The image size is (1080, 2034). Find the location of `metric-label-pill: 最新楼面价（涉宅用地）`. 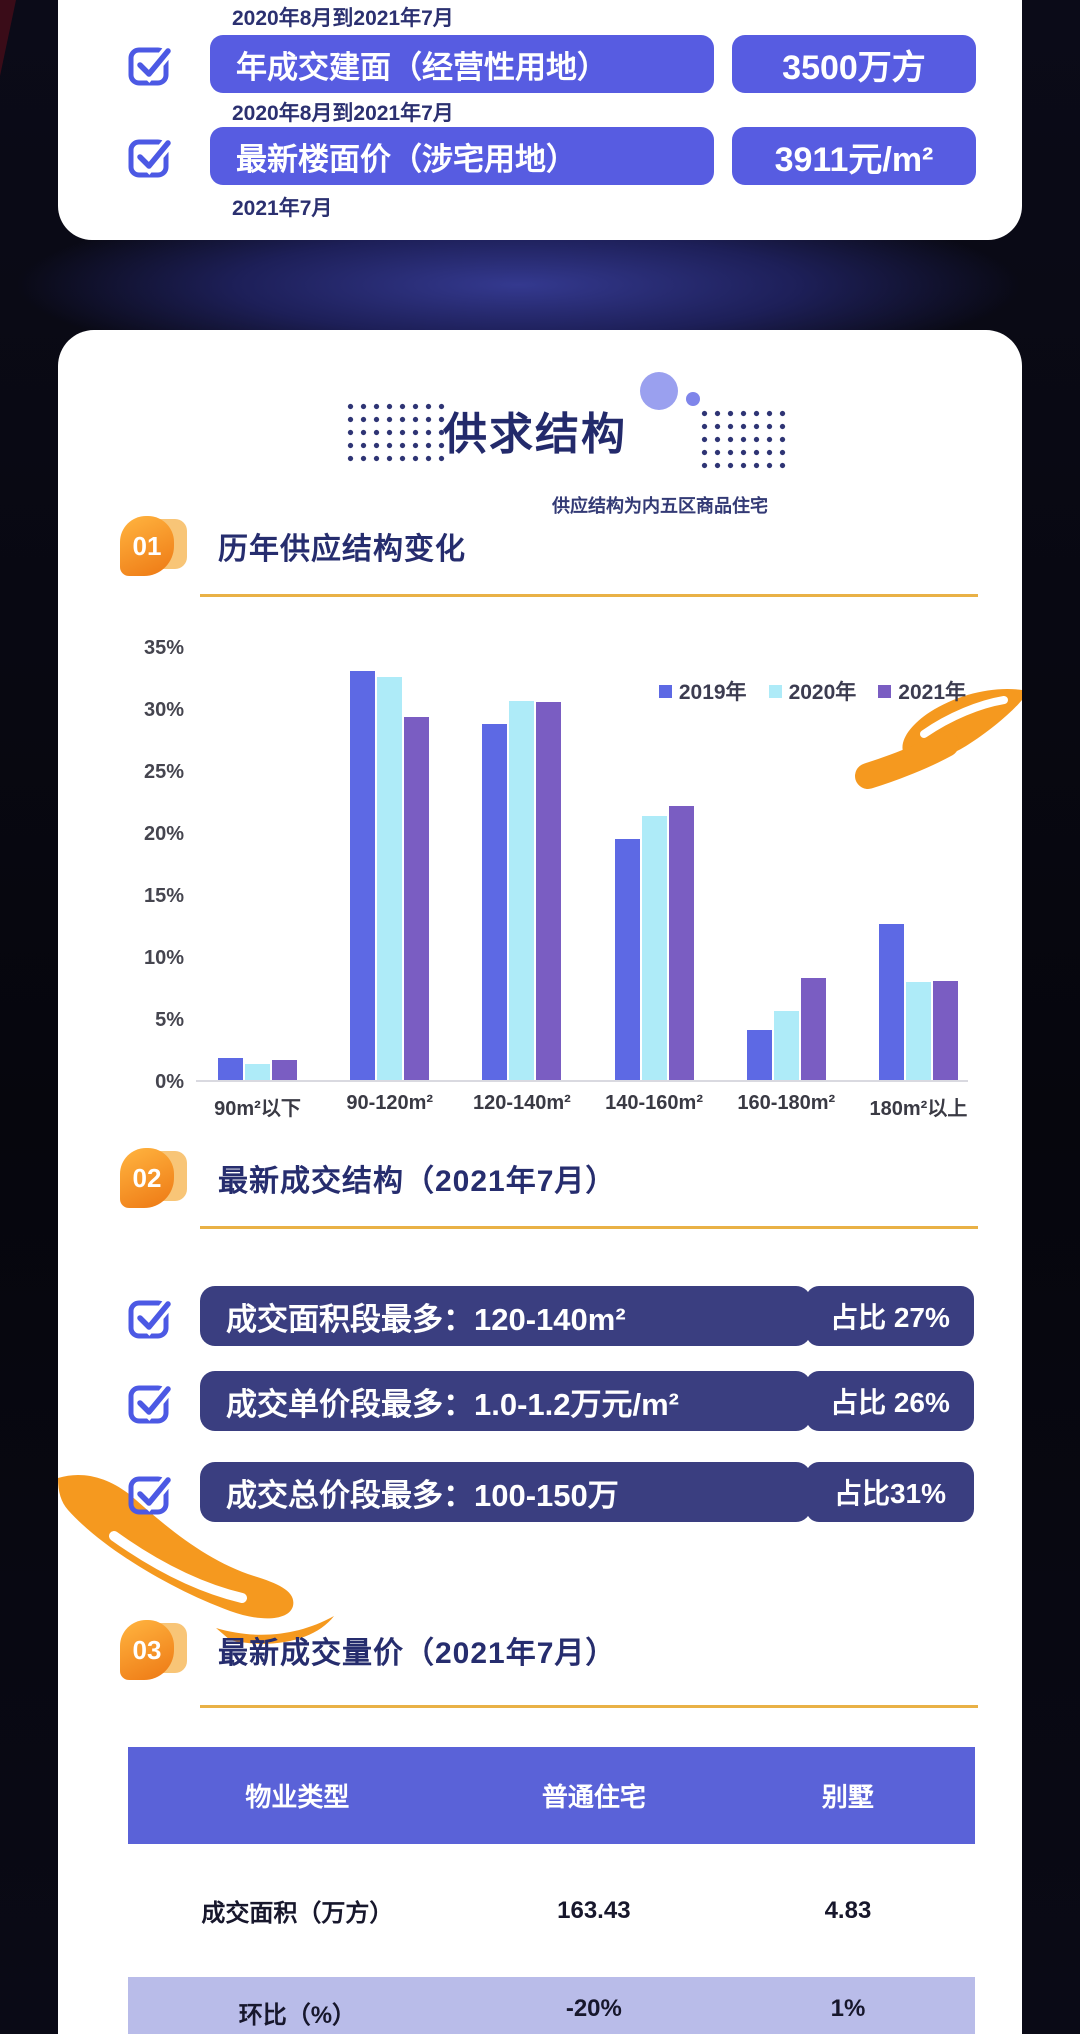

metric-label-pill: 最新楼面价（涉宅用地） is located at coordinates (462, 156).